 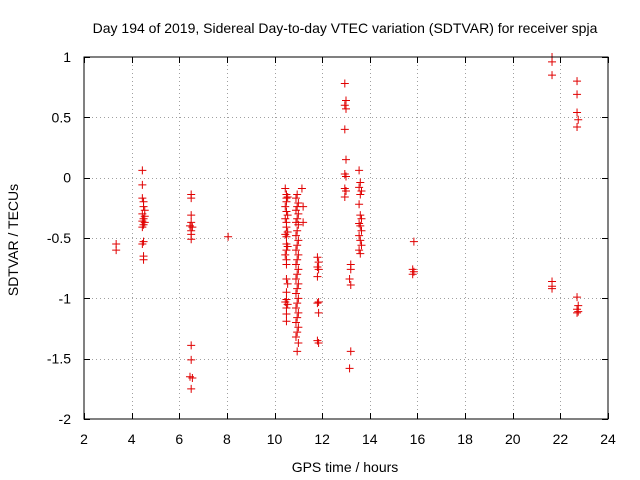 I want to click on x-tick-label: 24, so click(x=608, y=439).